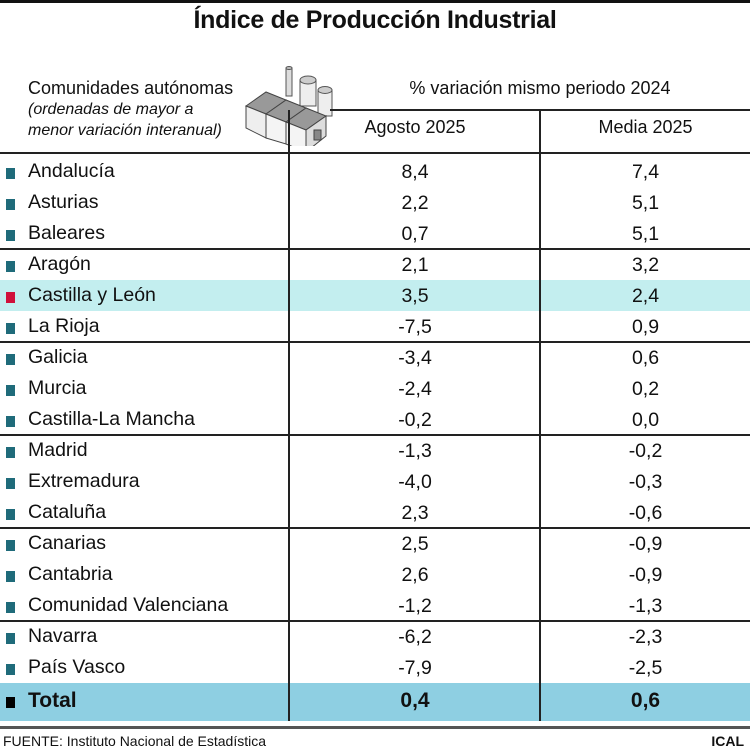  What do you see at coordinates (645, 127) in the screenshot?
I see `column-header-media: Media 2025` at bounding box center [645, 127].